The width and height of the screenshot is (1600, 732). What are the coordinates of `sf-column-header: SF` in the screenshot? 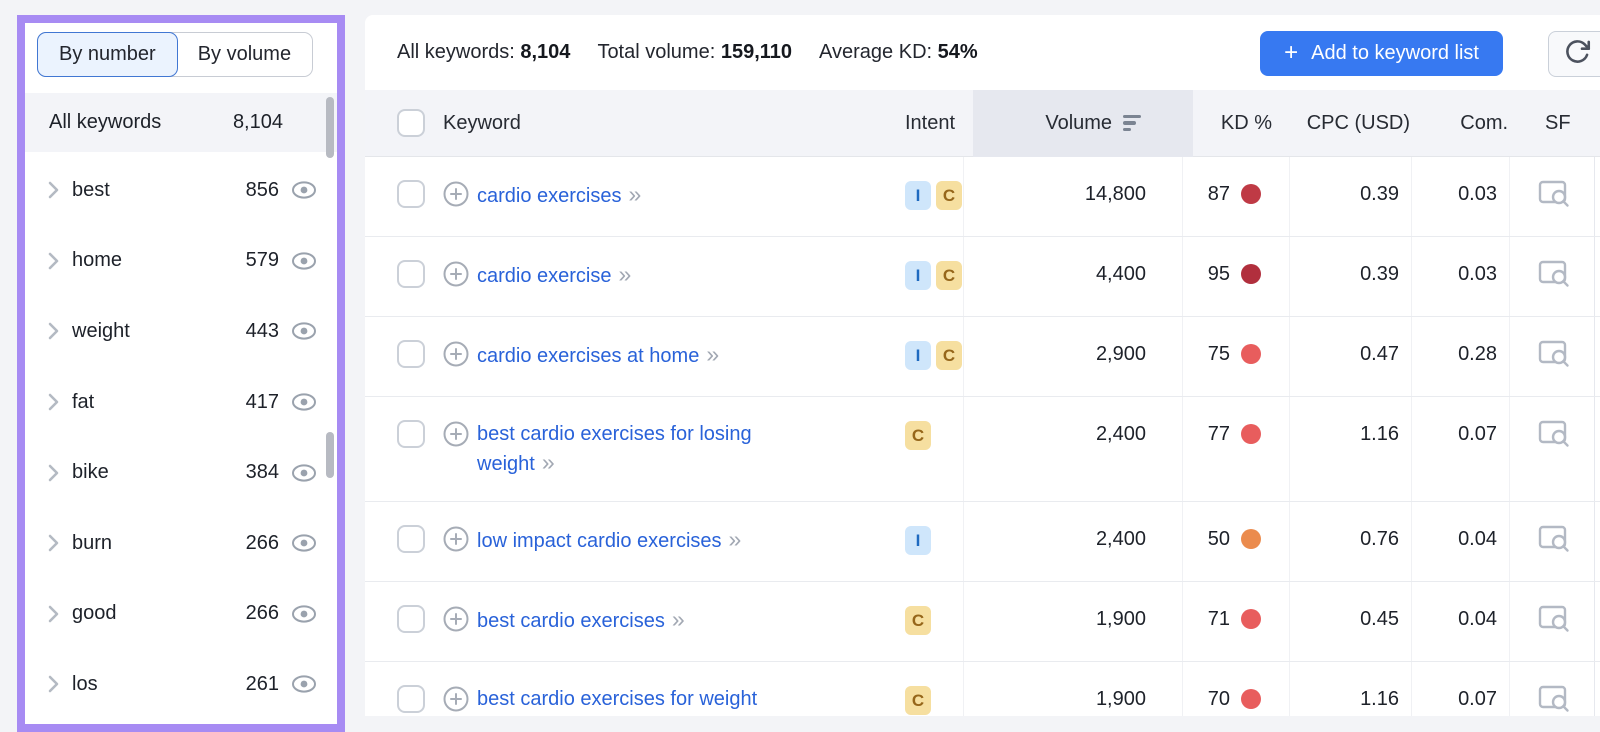 It's located at (1558, 122).